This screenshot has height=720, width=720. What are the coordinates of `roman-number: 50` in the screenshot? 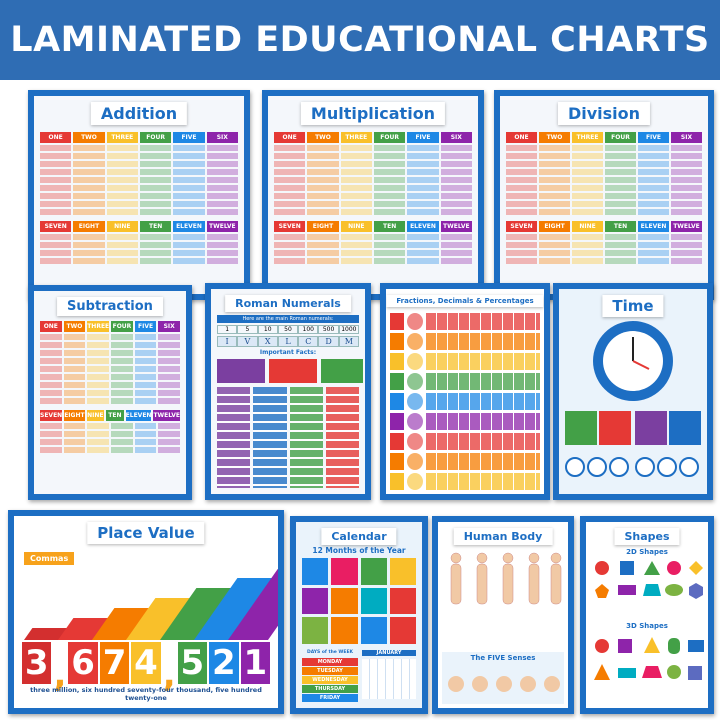 It's located at (288, 329).